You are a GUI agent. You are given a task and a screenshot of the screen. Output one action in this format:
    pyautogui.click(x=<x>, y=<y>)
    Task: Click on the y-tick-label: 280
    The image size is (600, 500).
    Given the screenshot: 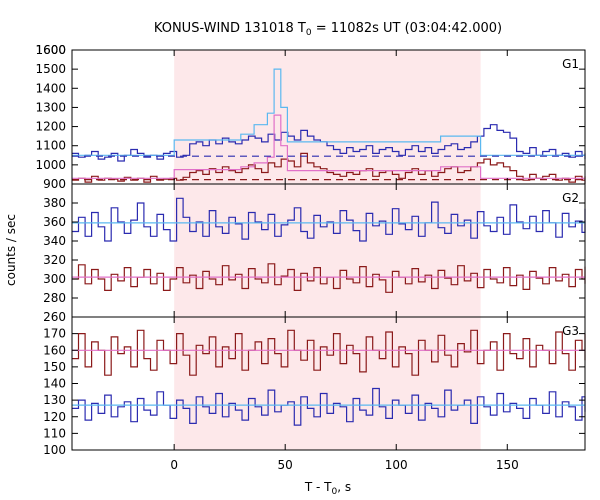 What is the action you would take?
    pyautogui.click(x=54, y=298)
    